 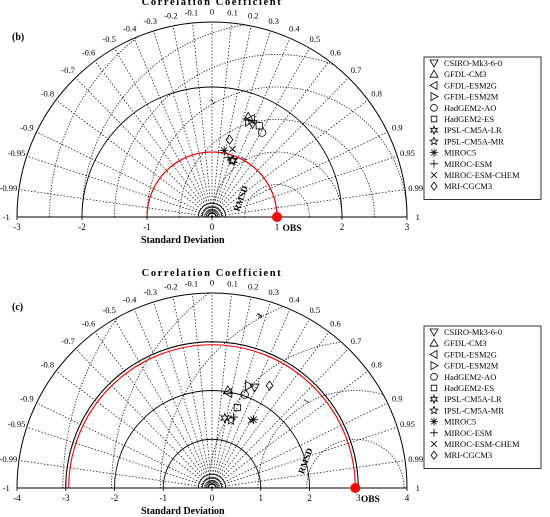 I want to click on corr-tick-label: 0.6, so click(x=335, y=323).